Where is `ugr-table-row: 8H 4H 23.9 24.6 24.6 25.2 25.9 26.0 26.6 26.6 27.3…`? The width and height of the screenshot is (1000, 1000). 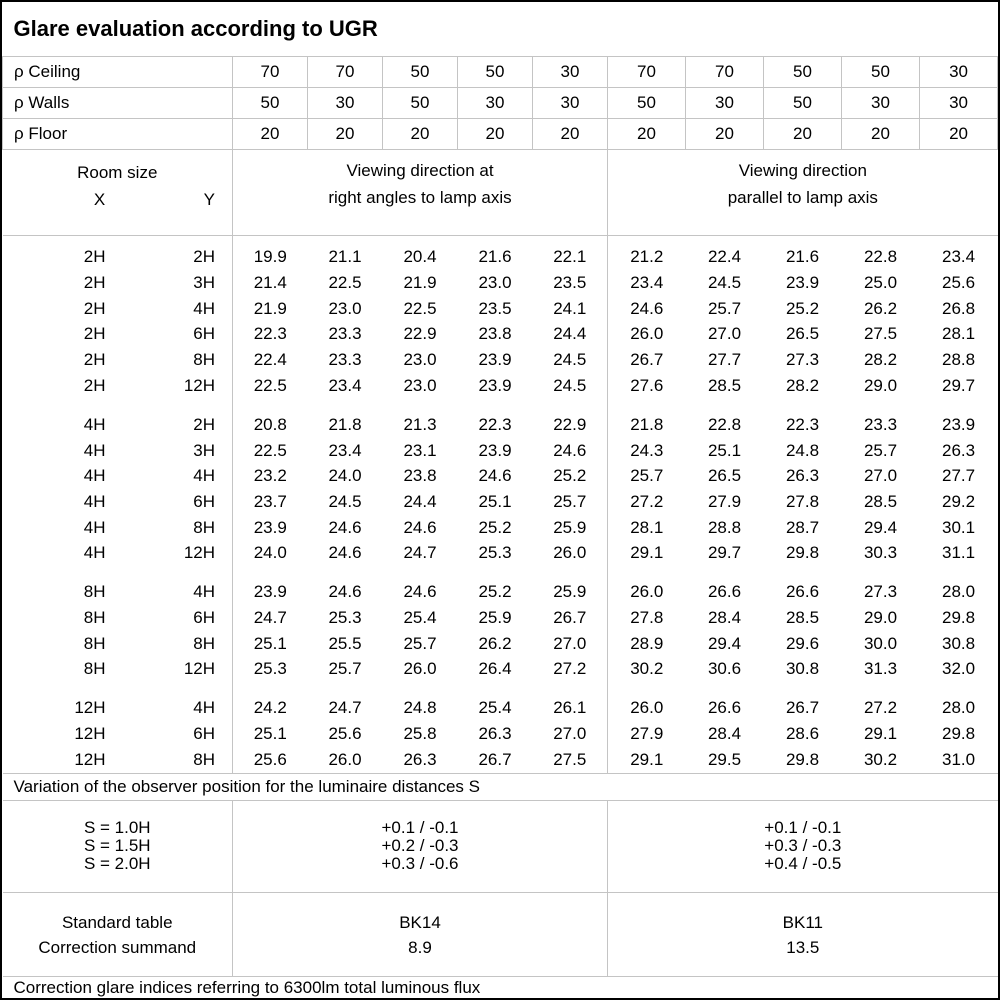 ugr-table-row: 8H 4H 23.9 24.6 24.6 25.2 25.9 26.0 26.6 26.6 27.3… is located at coordinates (500, 592).